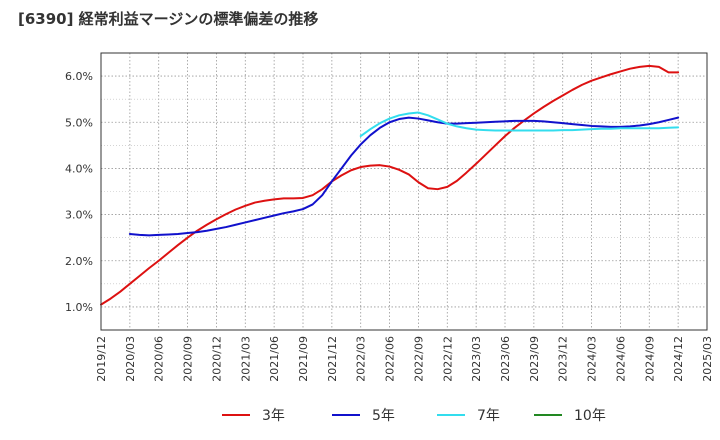 The width and height of the screenshot is (720, 440). What do you see at coordinates (245, 359) in the screenshot?
I see `x-tick-label: 2021/03` at bounding box center [245, 359].